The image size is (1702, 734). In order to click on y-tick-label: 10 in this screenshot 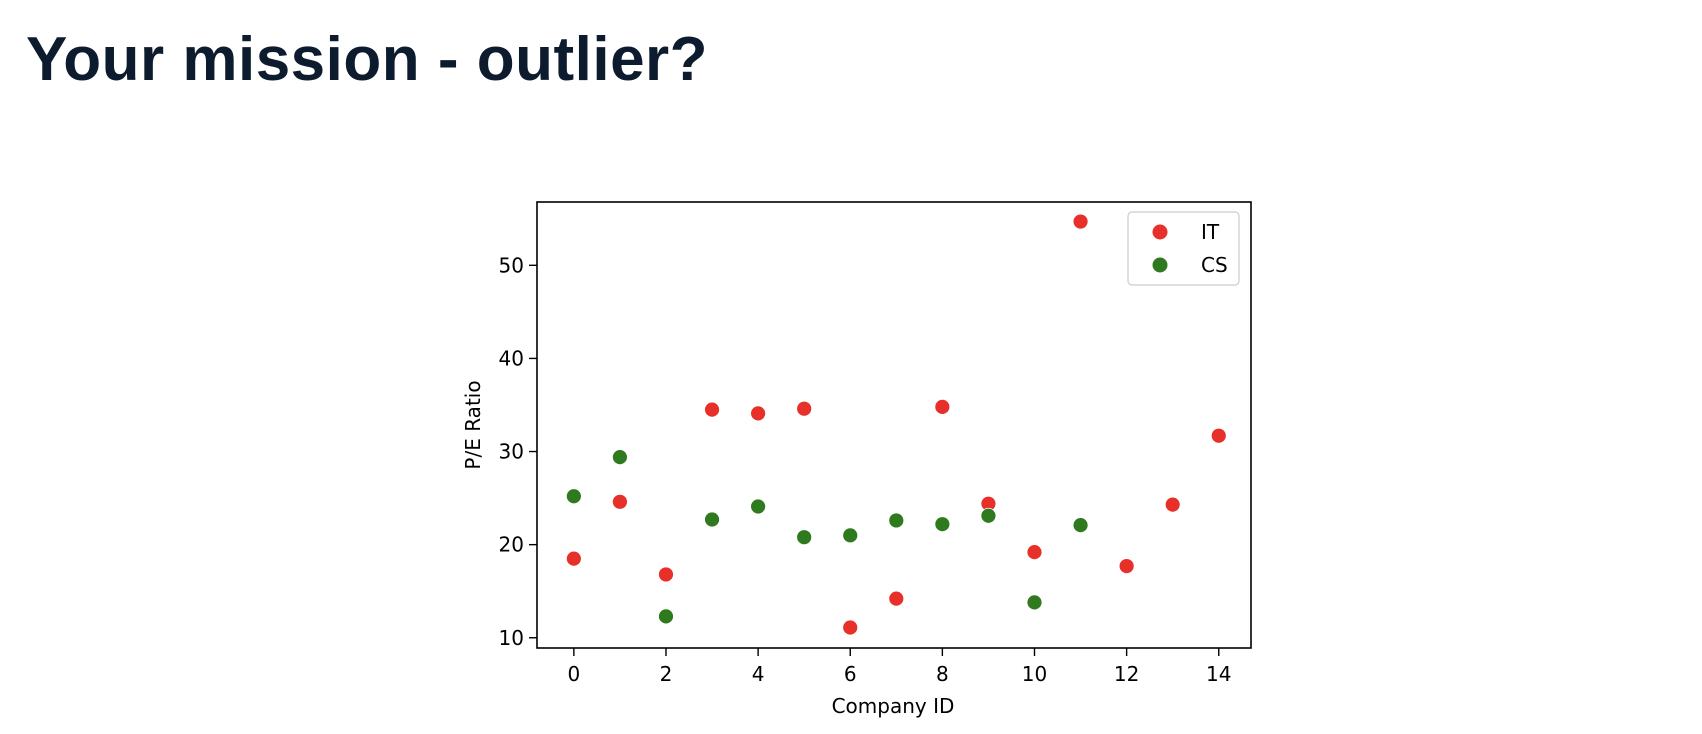, I will do `click(511, 638)`.